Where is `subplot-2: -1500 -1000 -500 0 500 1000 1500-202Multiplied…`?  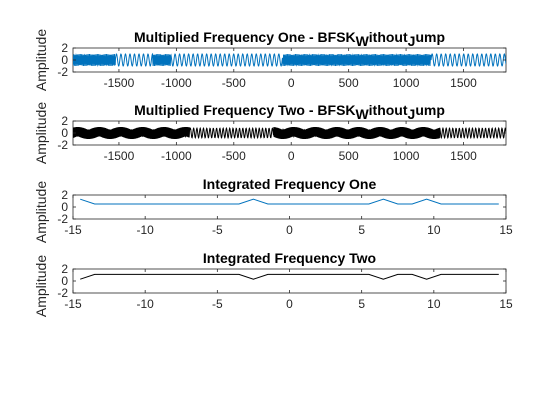 subplot-2: -1500 -1000 -500 0 500 1000 1500-202Multiplied… is located at coordinates (282, 132).